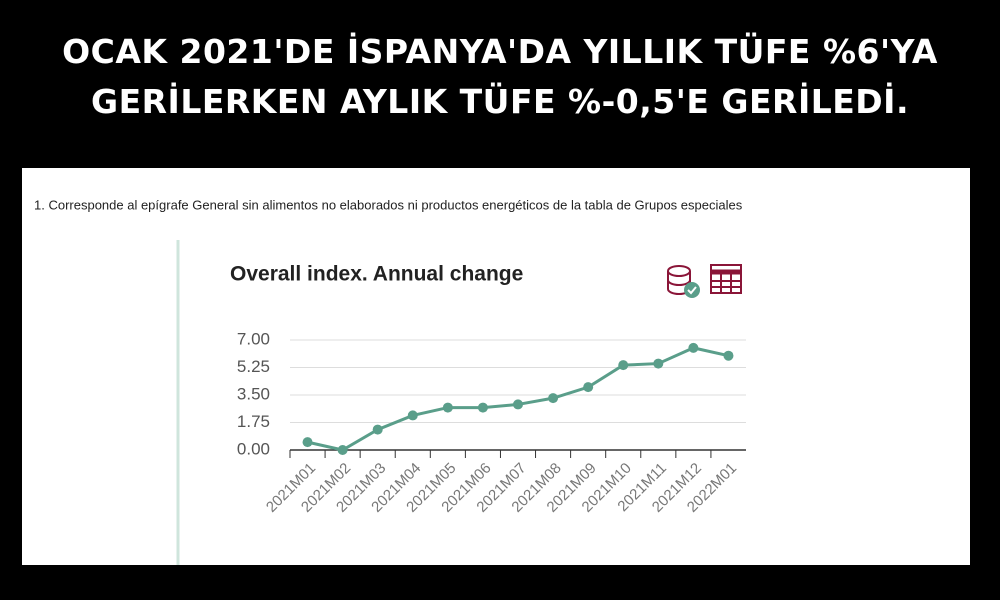 The image size is (1000, 600). What do you see at coordinates (376, 274) in the screenshot?
I see `chart-title: Overall index. Annual change` at bounding box center [376, 274].